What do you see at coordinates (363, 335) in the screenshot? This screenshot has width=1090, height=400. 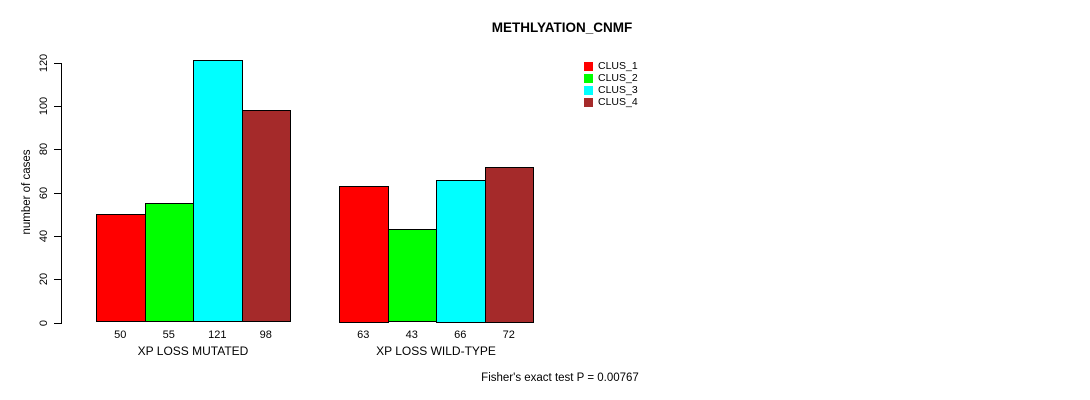 I see `bar-value-label: 63` at bounding box center [363, 335].